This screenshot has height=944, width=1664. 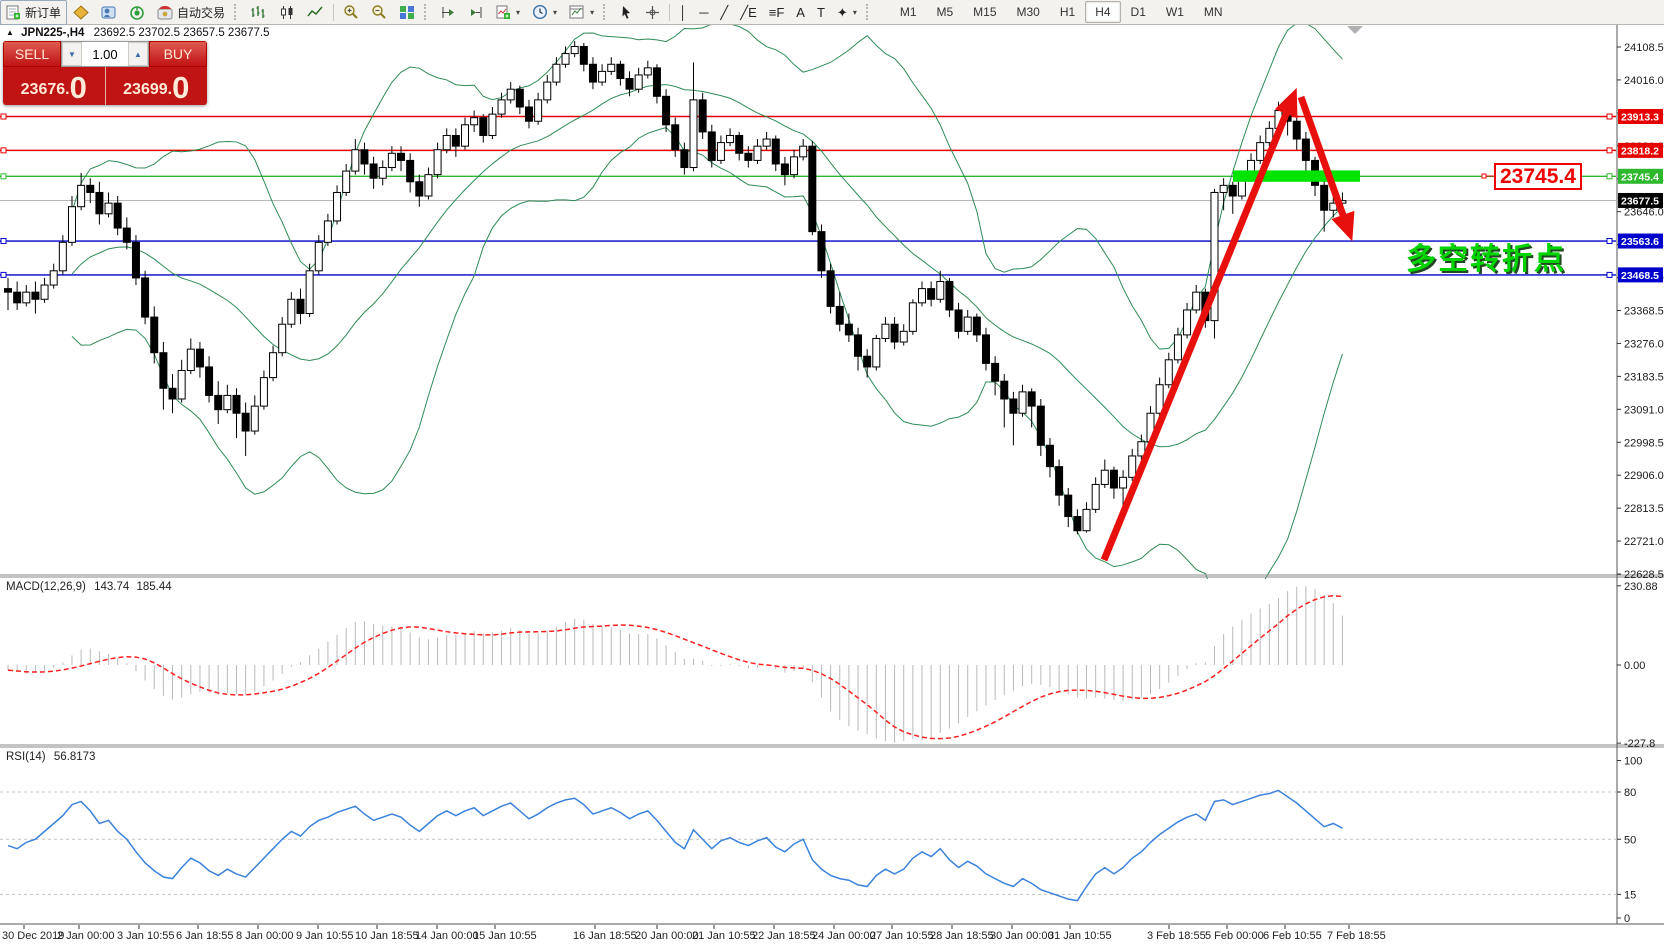 What do you see at coordinates (945, 12) in the screenshot?
I see `timeframe-M5: M5` at bounding box center [945, 12].